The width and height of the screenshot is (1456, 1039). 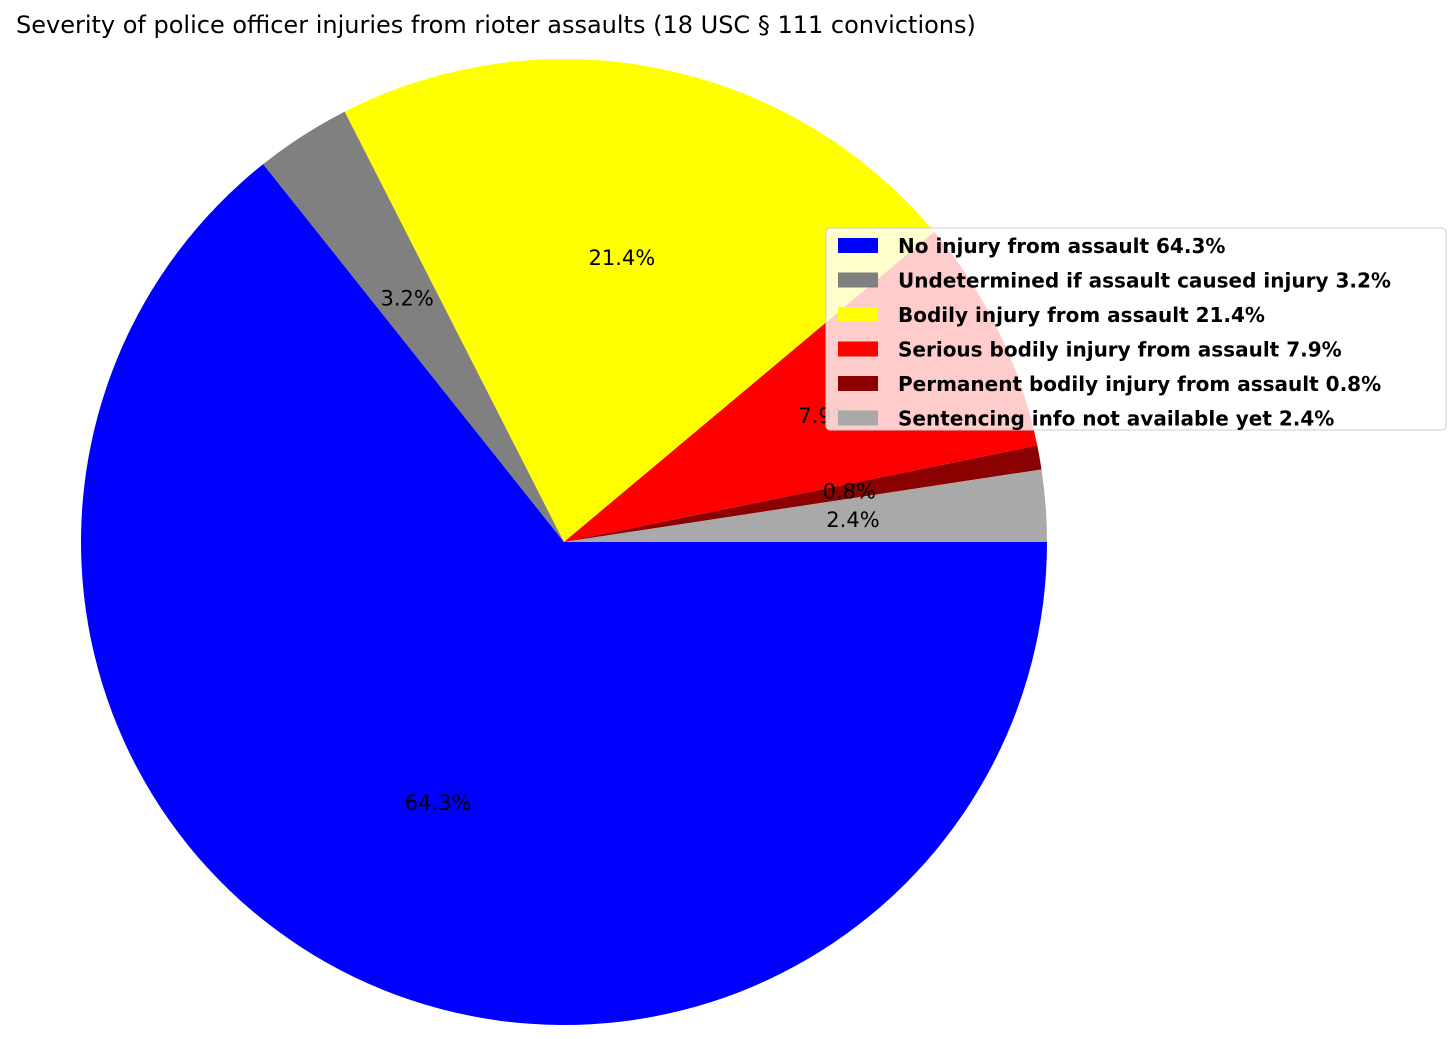 What do you see at coordinates (858, 314) in the screenshot?
I see `legend-swatch-bodily-injury-from-assault` at bounding box center [858, 314].